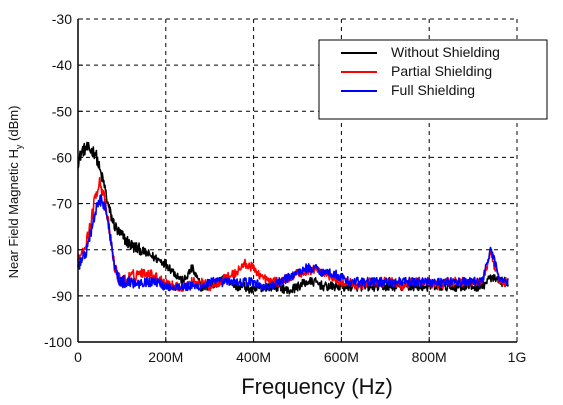  Describe the element at coordinates (19, 146) in the screenshot. I see `y-axis-title-subscript: y` at that location.